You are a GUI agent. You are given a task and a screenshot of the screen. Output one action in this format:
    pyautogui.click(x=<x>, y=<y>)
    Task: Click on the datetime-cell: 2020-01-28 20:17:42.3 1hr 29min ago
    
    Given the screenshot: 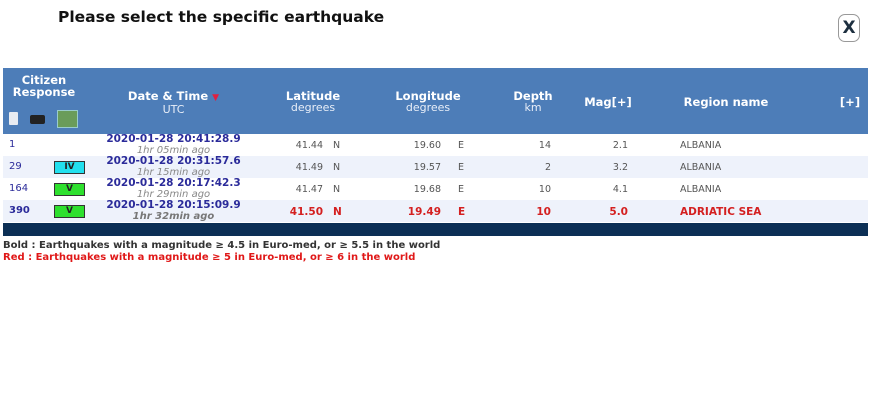 What is the action you would take?
    pyautogui.click(x=173, y=189)
    